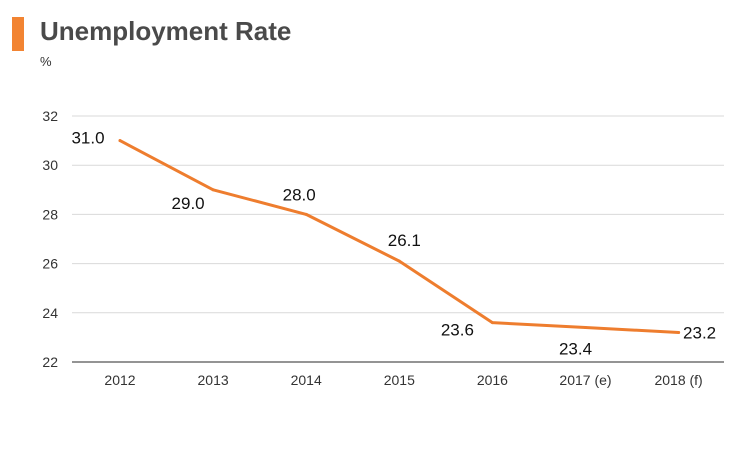  Describe the element at coordinates (50, 214) in the screenshot. I see `y-tick-label: 28` at that location.